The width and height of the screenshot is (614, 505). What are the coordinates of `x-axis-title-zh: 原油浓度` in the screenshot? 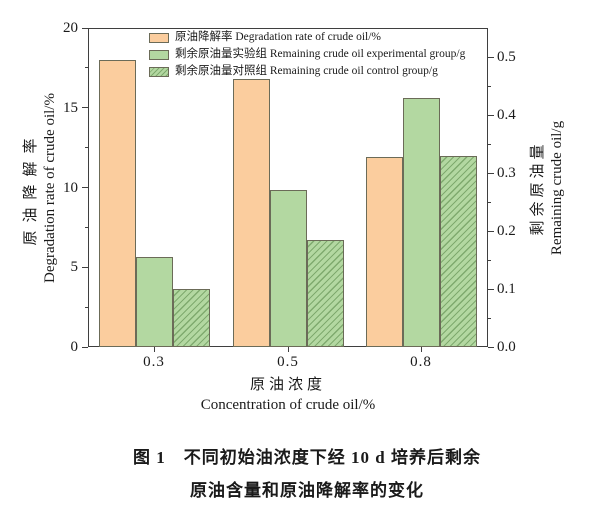 It's located at (287, 385).